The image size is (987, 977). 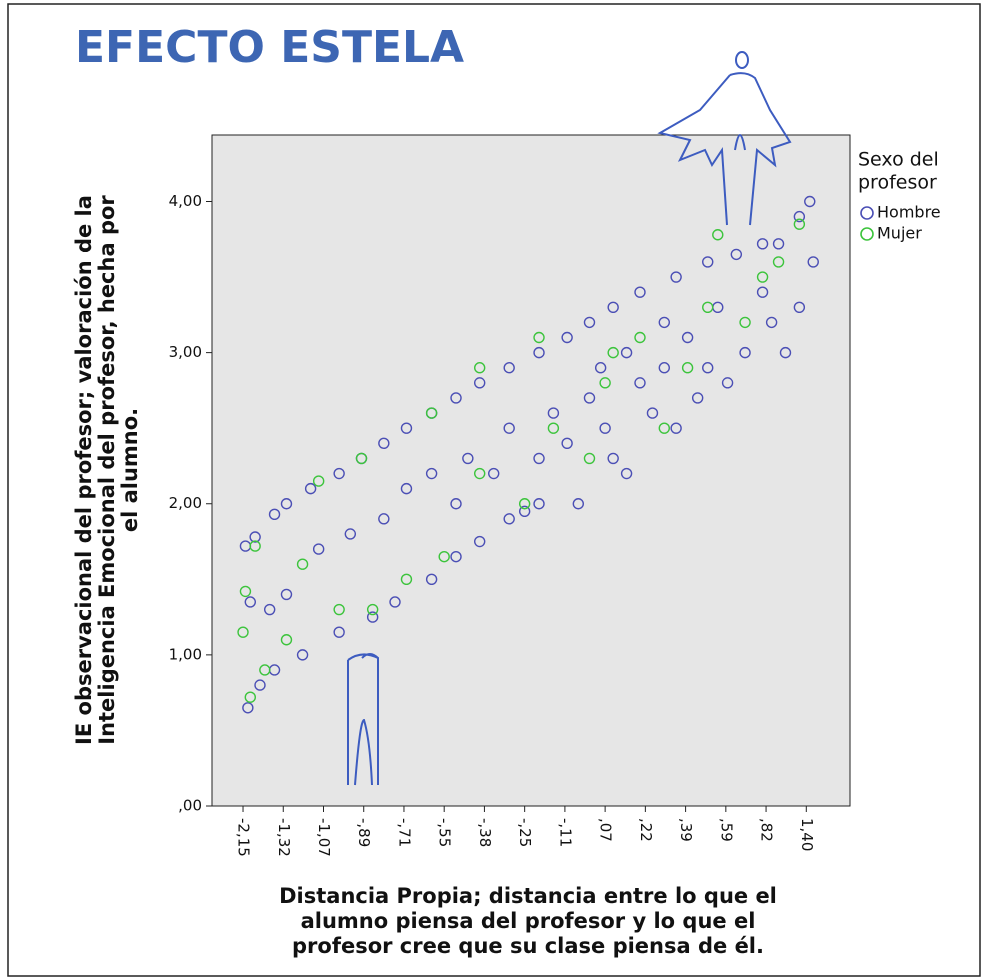 What do you see at coordinates (485, 832) in the screenshot?
I see `x-tick-label: -,38` at bounding box center [485, 832].